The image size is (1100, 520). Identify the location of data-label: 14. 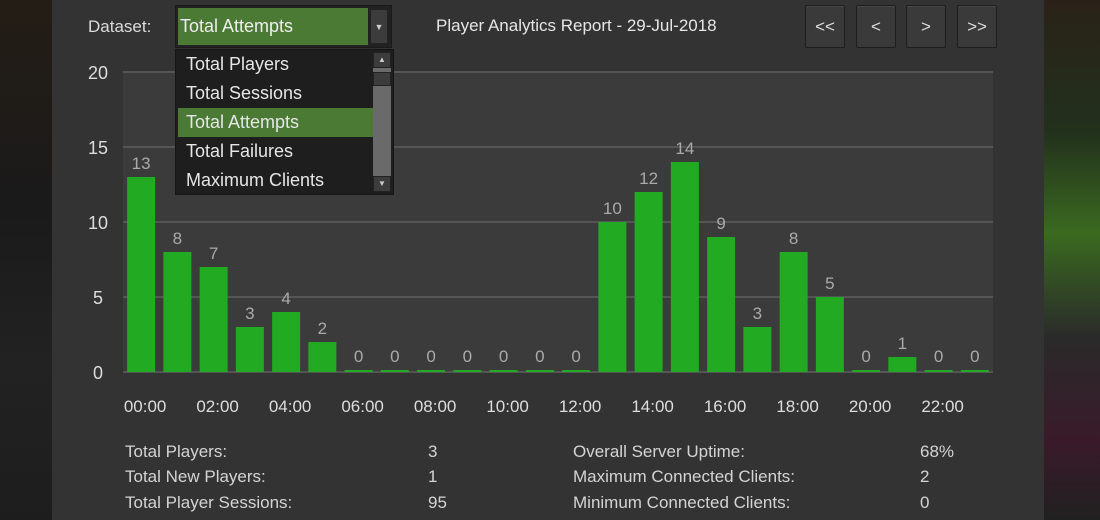
(684, 148).